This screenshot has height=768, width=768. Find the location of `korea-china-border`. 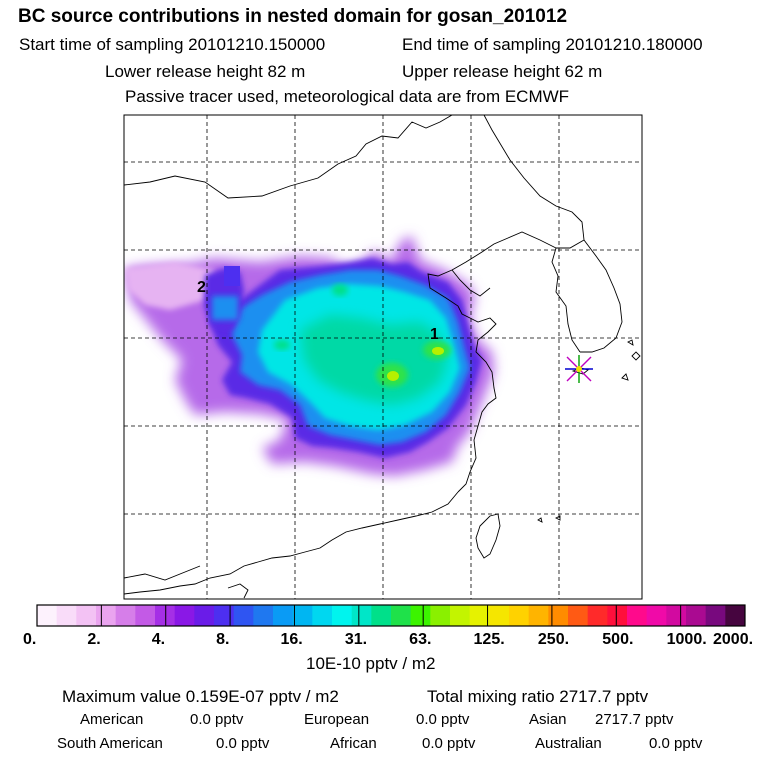

korea-china-border is located at coordinates (504, 251).